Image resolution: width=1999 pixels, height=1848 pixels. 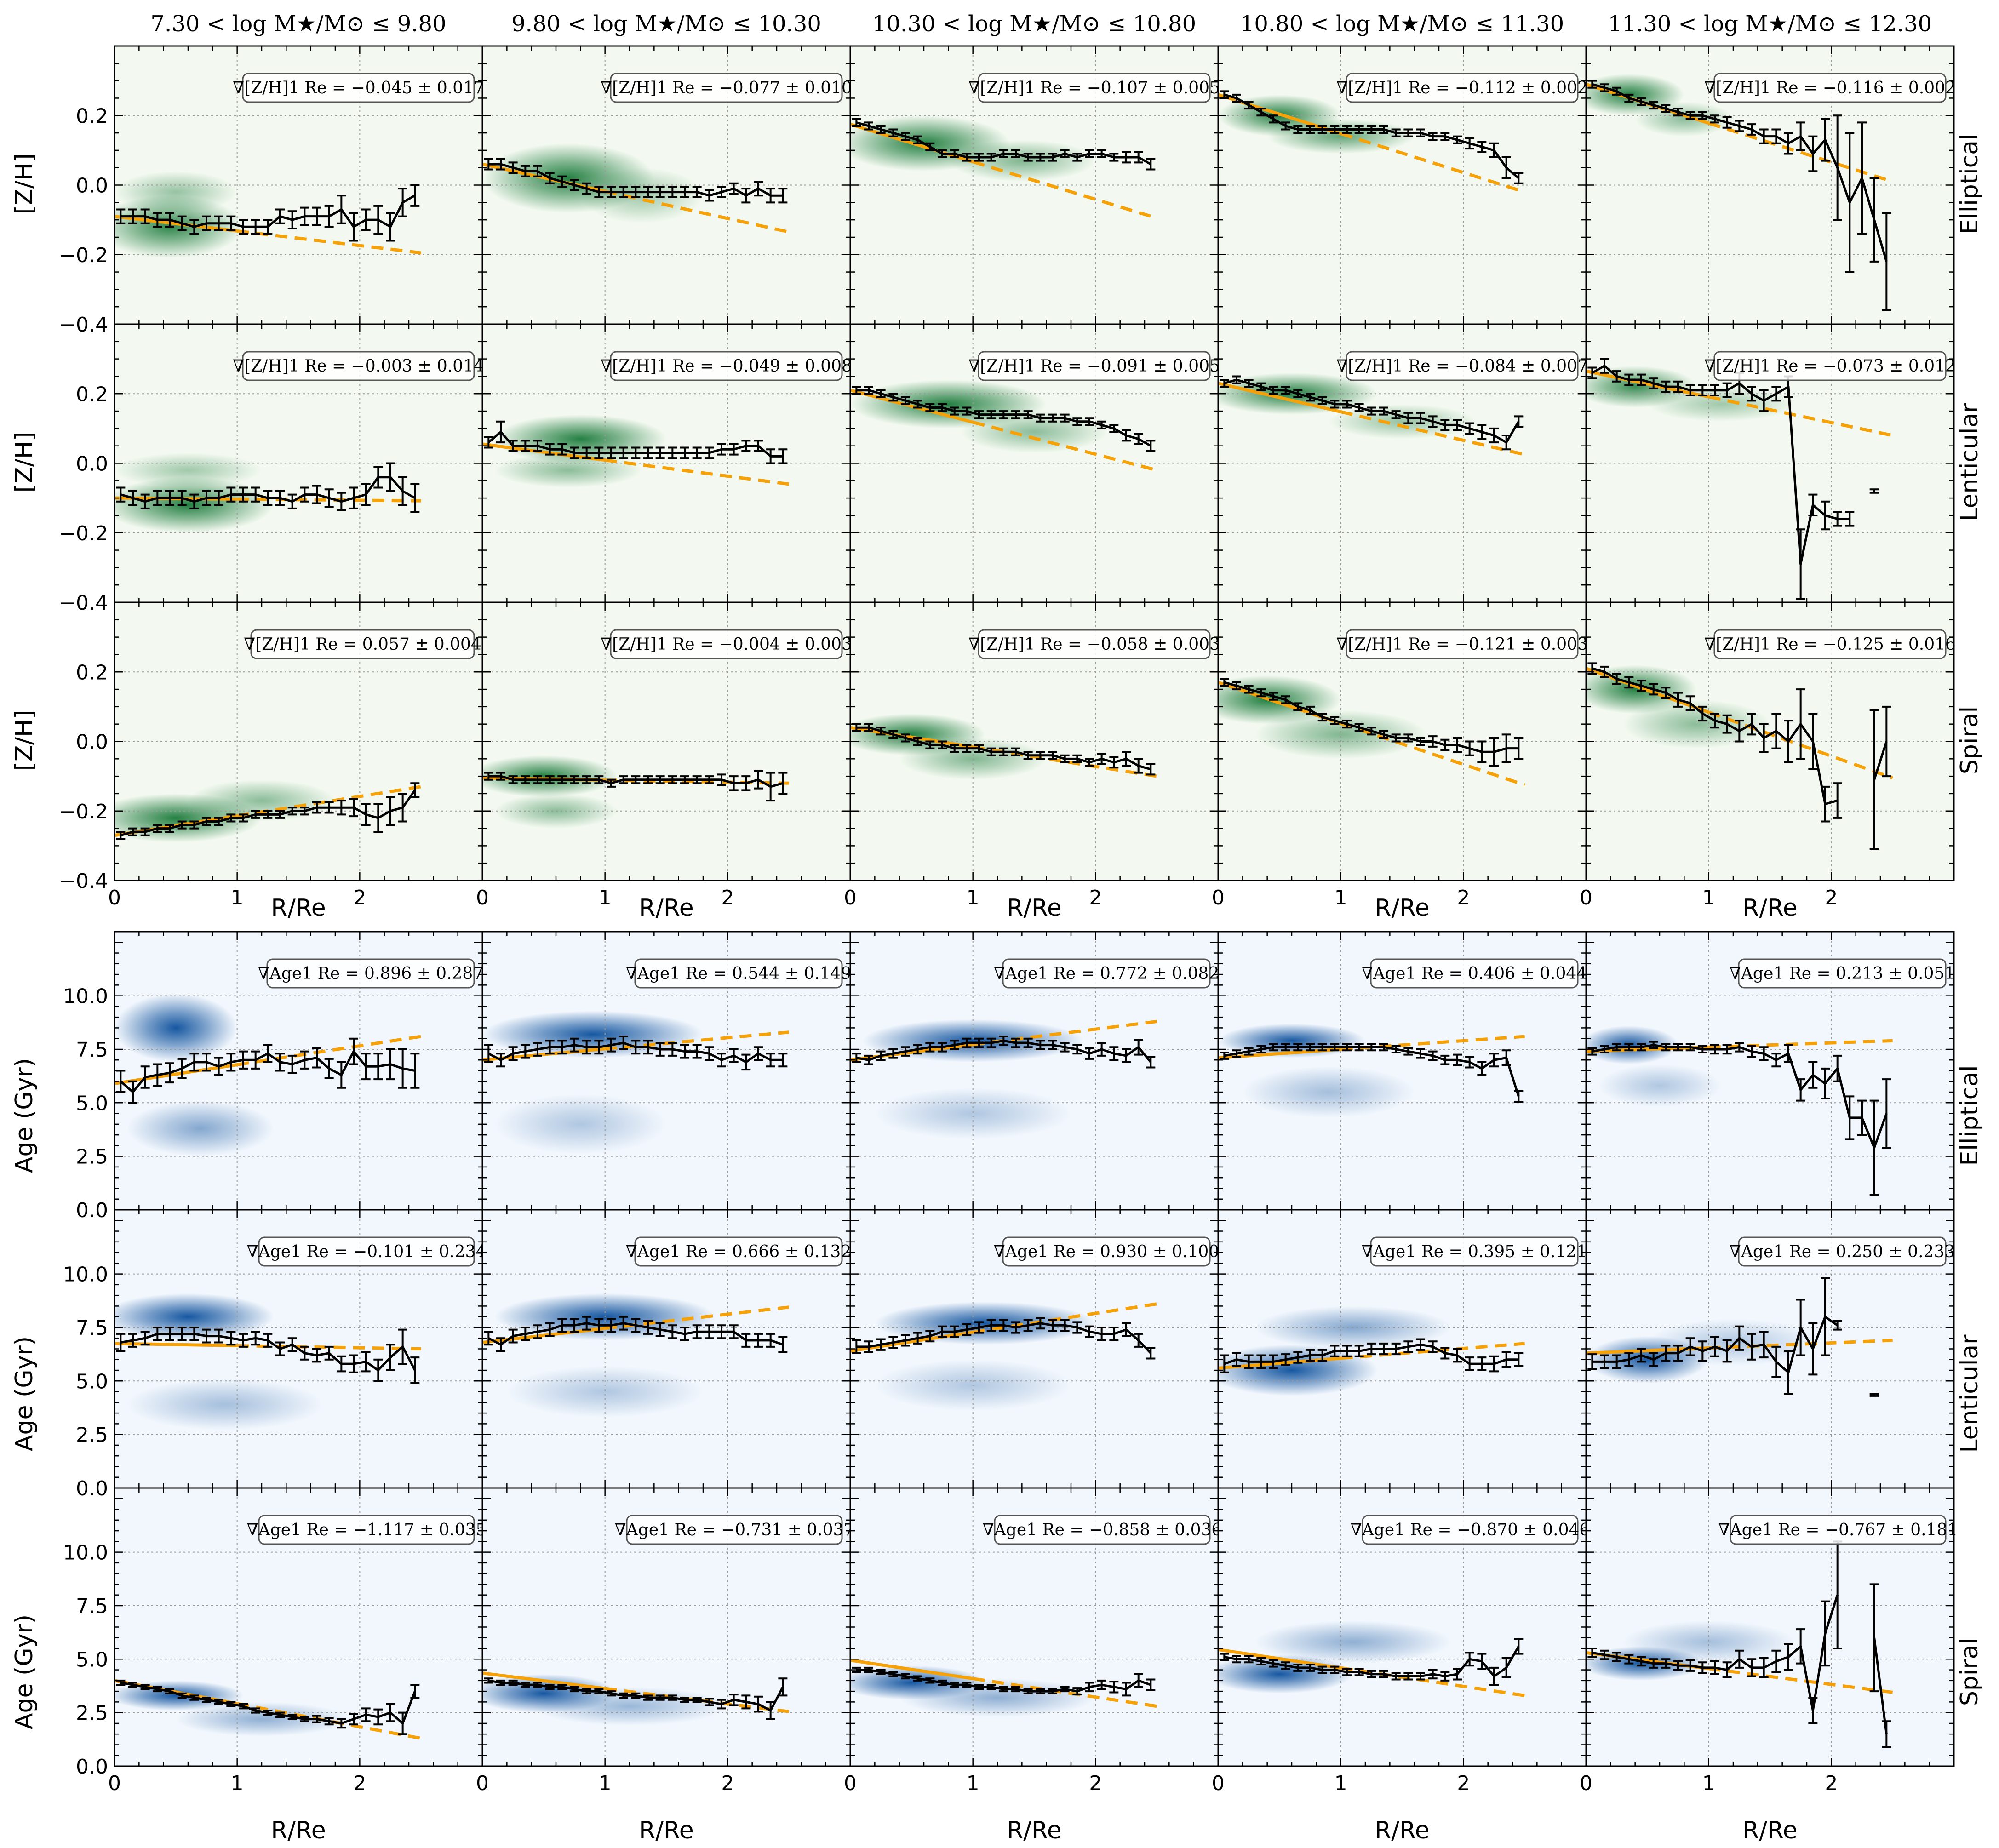 What do you see at coordinates (92, 1050) in the screenshot?
I see `y-tick-label: 7.5` at bounding box center [92, 1050].